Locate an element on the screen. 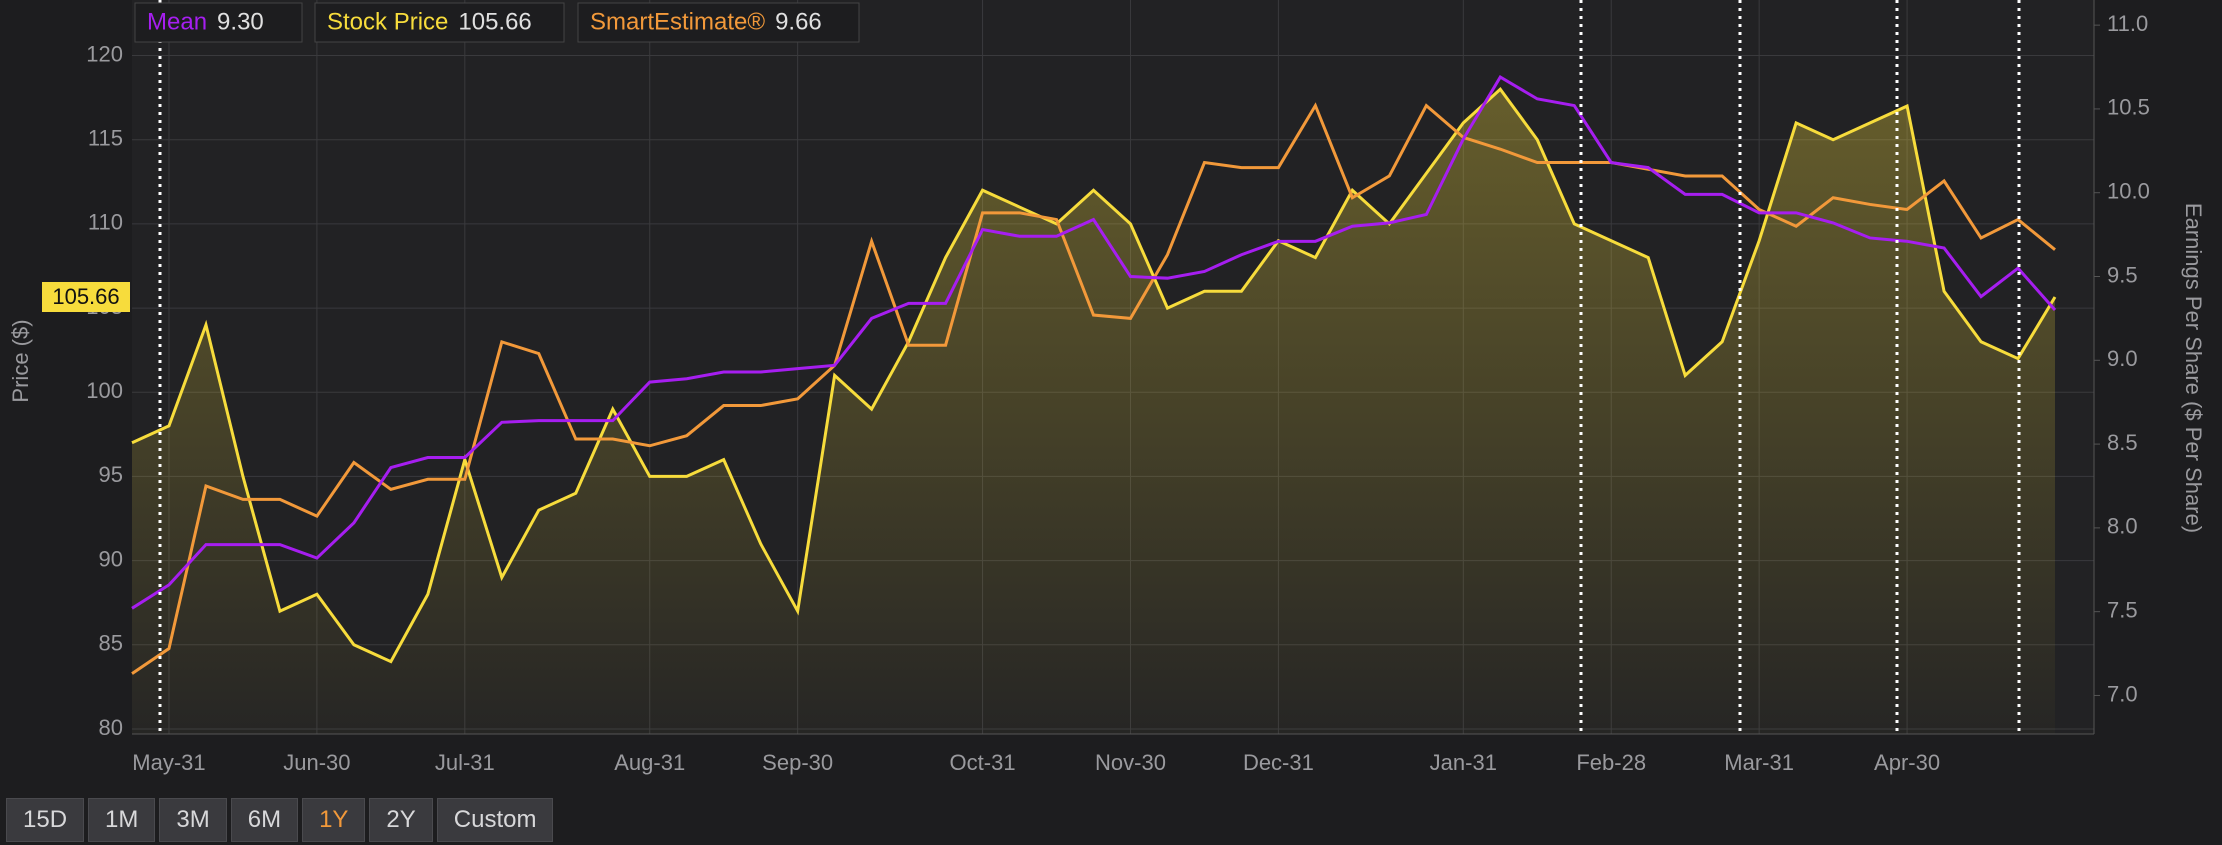 This screenshot has height=845, width=2222. range-button: 1M is located at coordinates (122, 820).